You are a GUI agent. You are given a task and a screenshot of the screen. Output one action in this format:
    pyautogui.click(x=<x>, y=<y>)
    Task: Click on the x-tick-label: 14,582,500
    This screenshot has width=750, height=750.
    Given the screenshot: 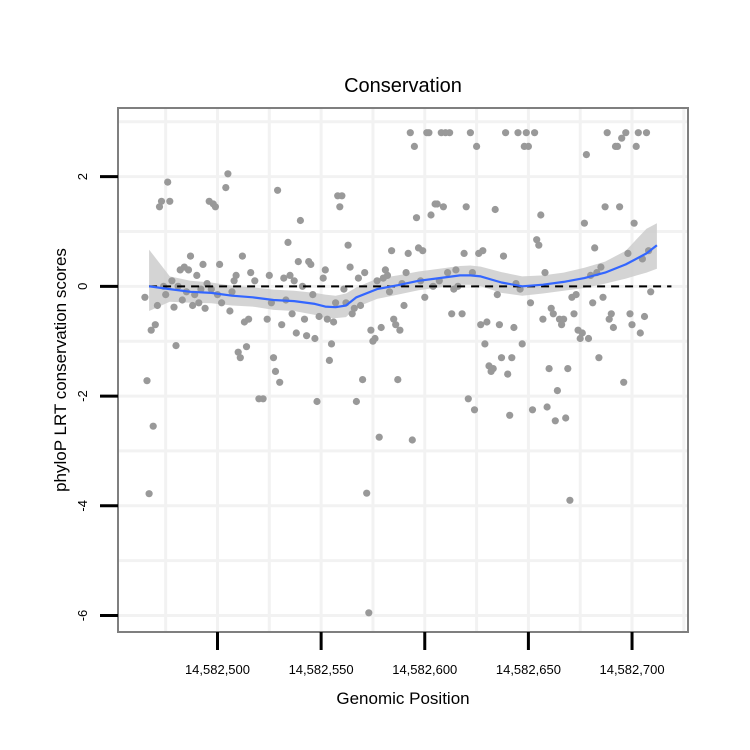 What is the action you would take?
    pyautogui.click(x=217, y=669)
    